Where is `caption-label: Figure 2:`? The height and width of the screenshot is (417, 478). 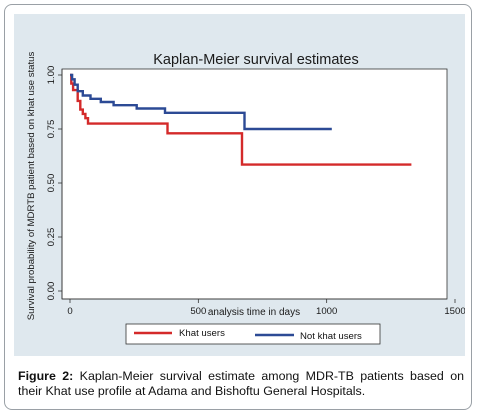
caption-label: Figure 2: is located at coordinates (46, 376).